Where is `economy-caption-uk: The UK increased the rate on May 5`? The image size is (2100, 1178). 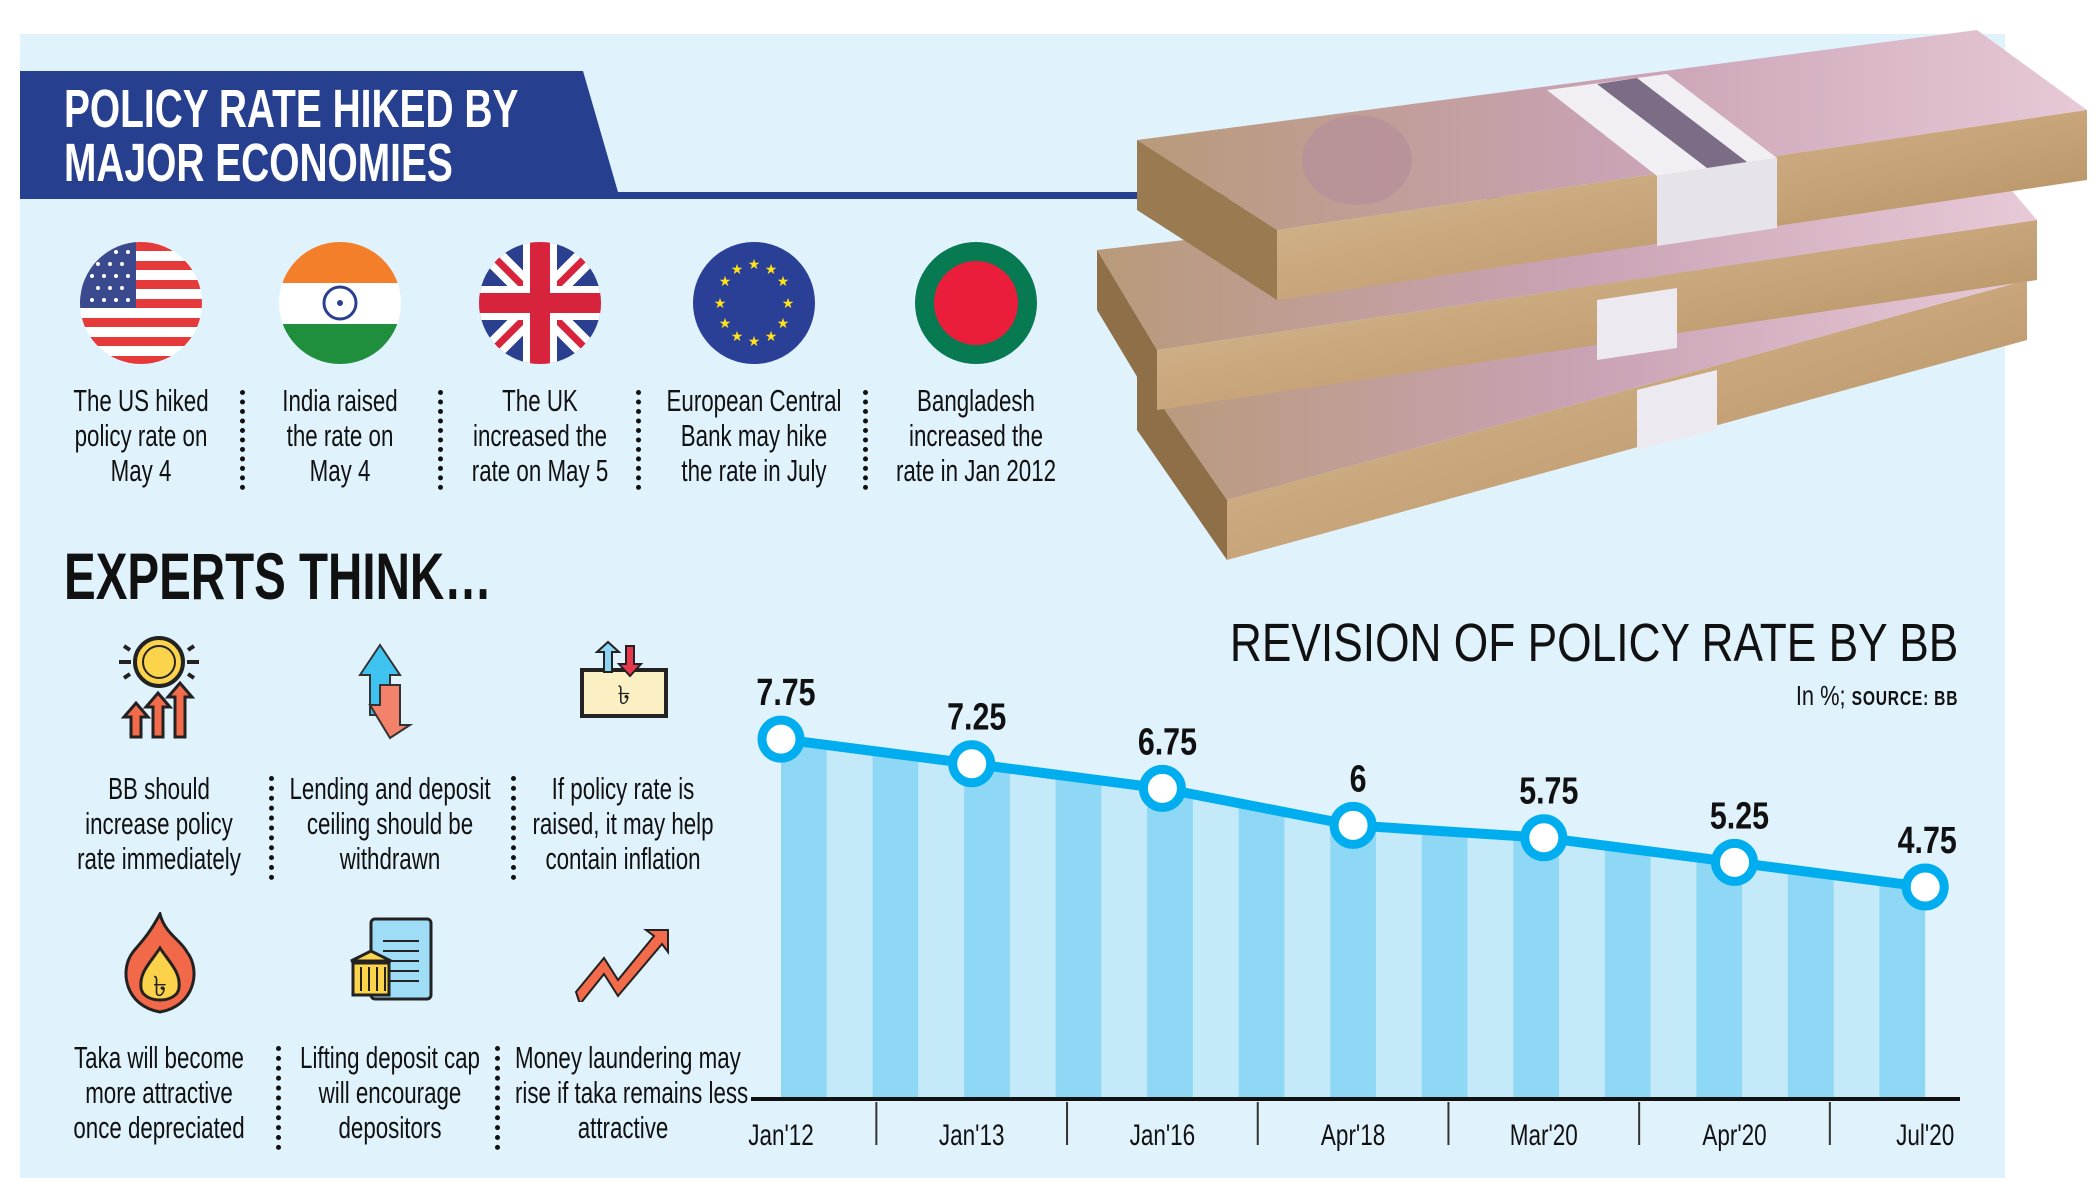 economy-caption-uk: The UK increased the rate on May 5 is located at coordinates (540, 435).